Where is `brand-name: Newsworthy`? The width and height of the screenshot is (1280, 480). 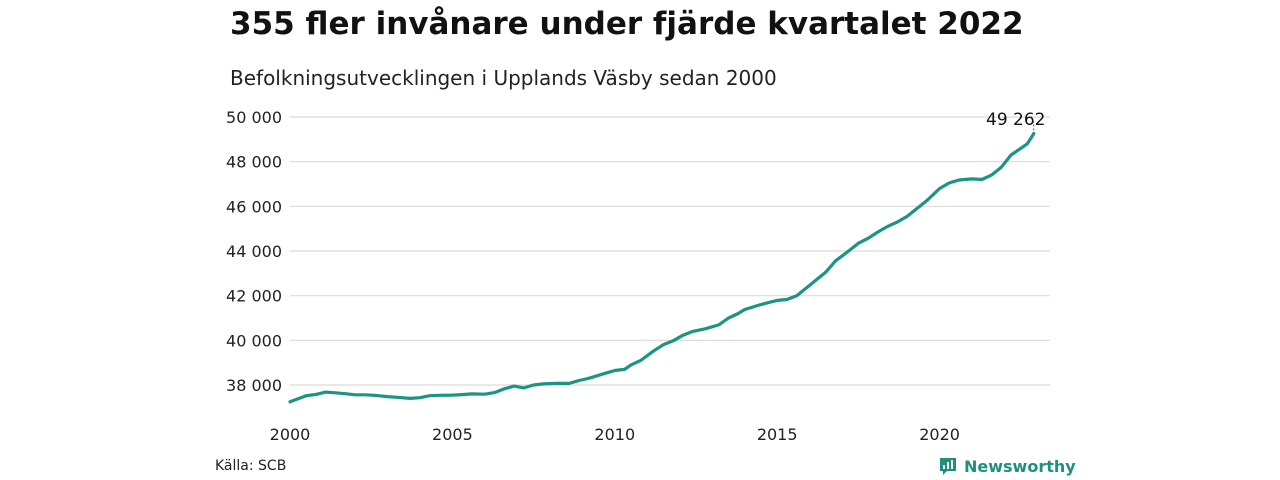 brand-name: Newsworthy is located at coordinates (1020, 466).